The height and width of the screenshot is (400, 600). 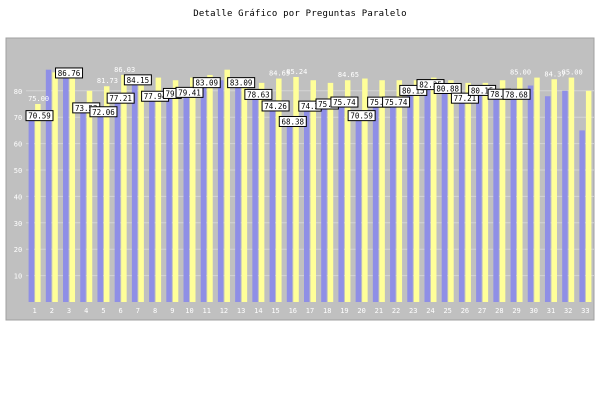 I want to click on x-tick-label: 25, so click(x=447, y=311).